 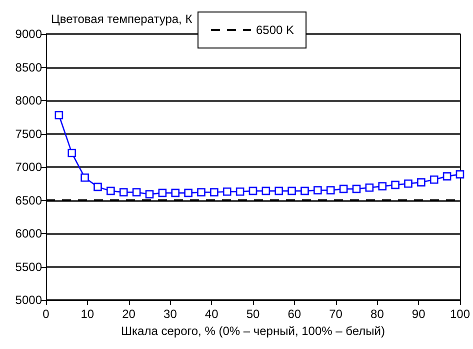 I want to click on y-tick-label: 8500, so click(x=28, y=67).